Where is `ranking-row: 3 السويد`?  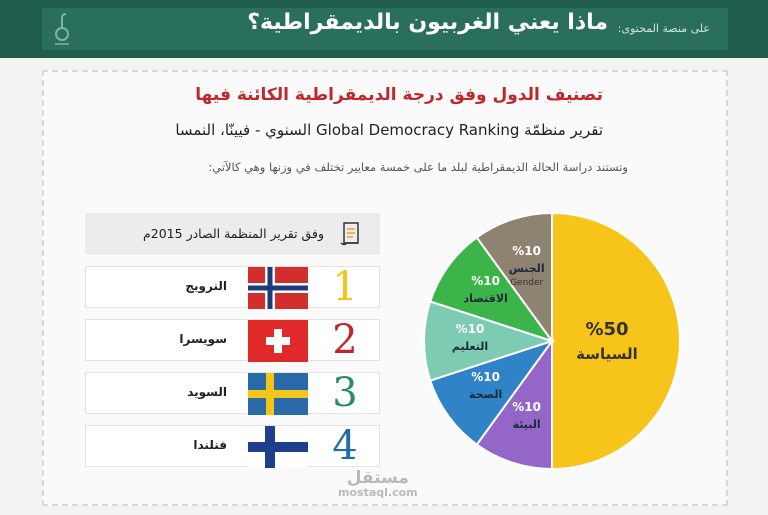 ranking-row: 3 السويد is located at coordinates (232, 393).